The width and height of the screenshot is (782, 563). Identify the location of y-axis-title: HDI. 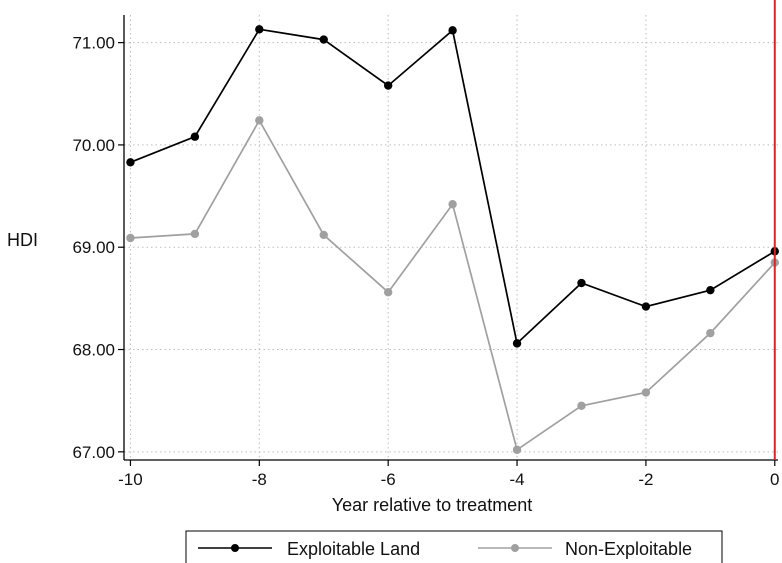
(22, 240).